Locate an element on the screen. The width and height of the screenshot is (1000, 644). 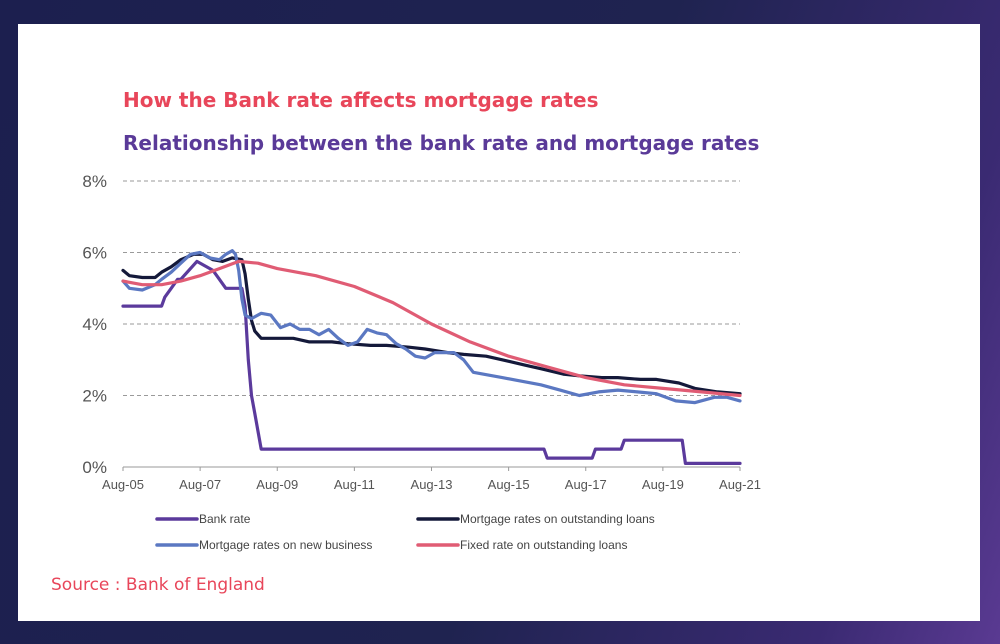
series-line-fixed-rate-on-outstanding-loans is located at coordinates (431, 328).